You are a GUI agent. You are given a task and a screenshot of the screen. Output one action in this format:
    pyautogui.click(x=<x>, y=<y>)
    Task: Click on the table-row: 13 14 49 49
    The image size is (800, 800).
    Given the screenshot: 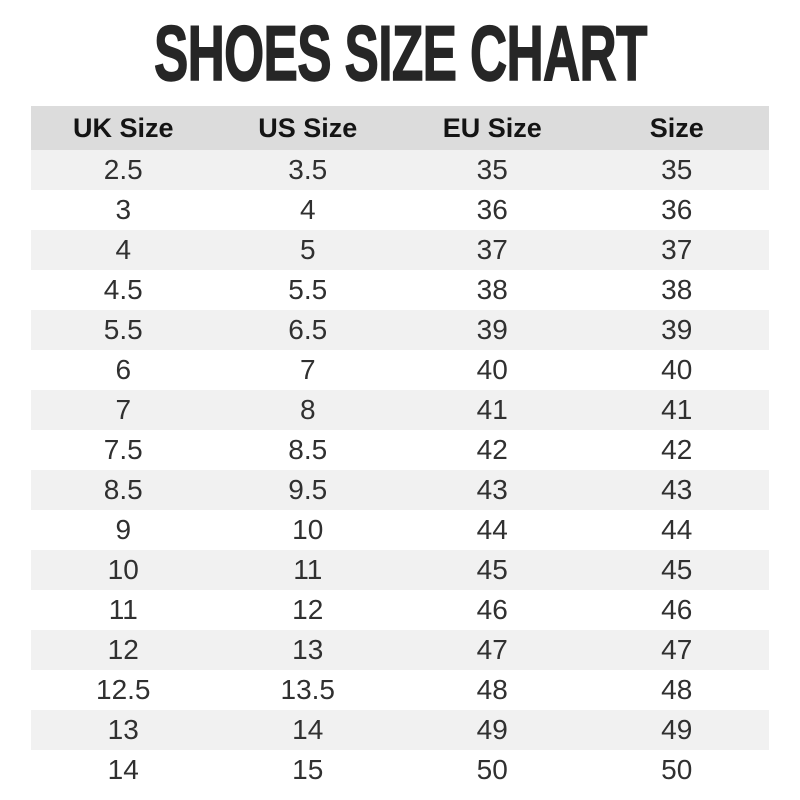 What is the action you would take?
    pyautogui.click(x=400, y=730)
    